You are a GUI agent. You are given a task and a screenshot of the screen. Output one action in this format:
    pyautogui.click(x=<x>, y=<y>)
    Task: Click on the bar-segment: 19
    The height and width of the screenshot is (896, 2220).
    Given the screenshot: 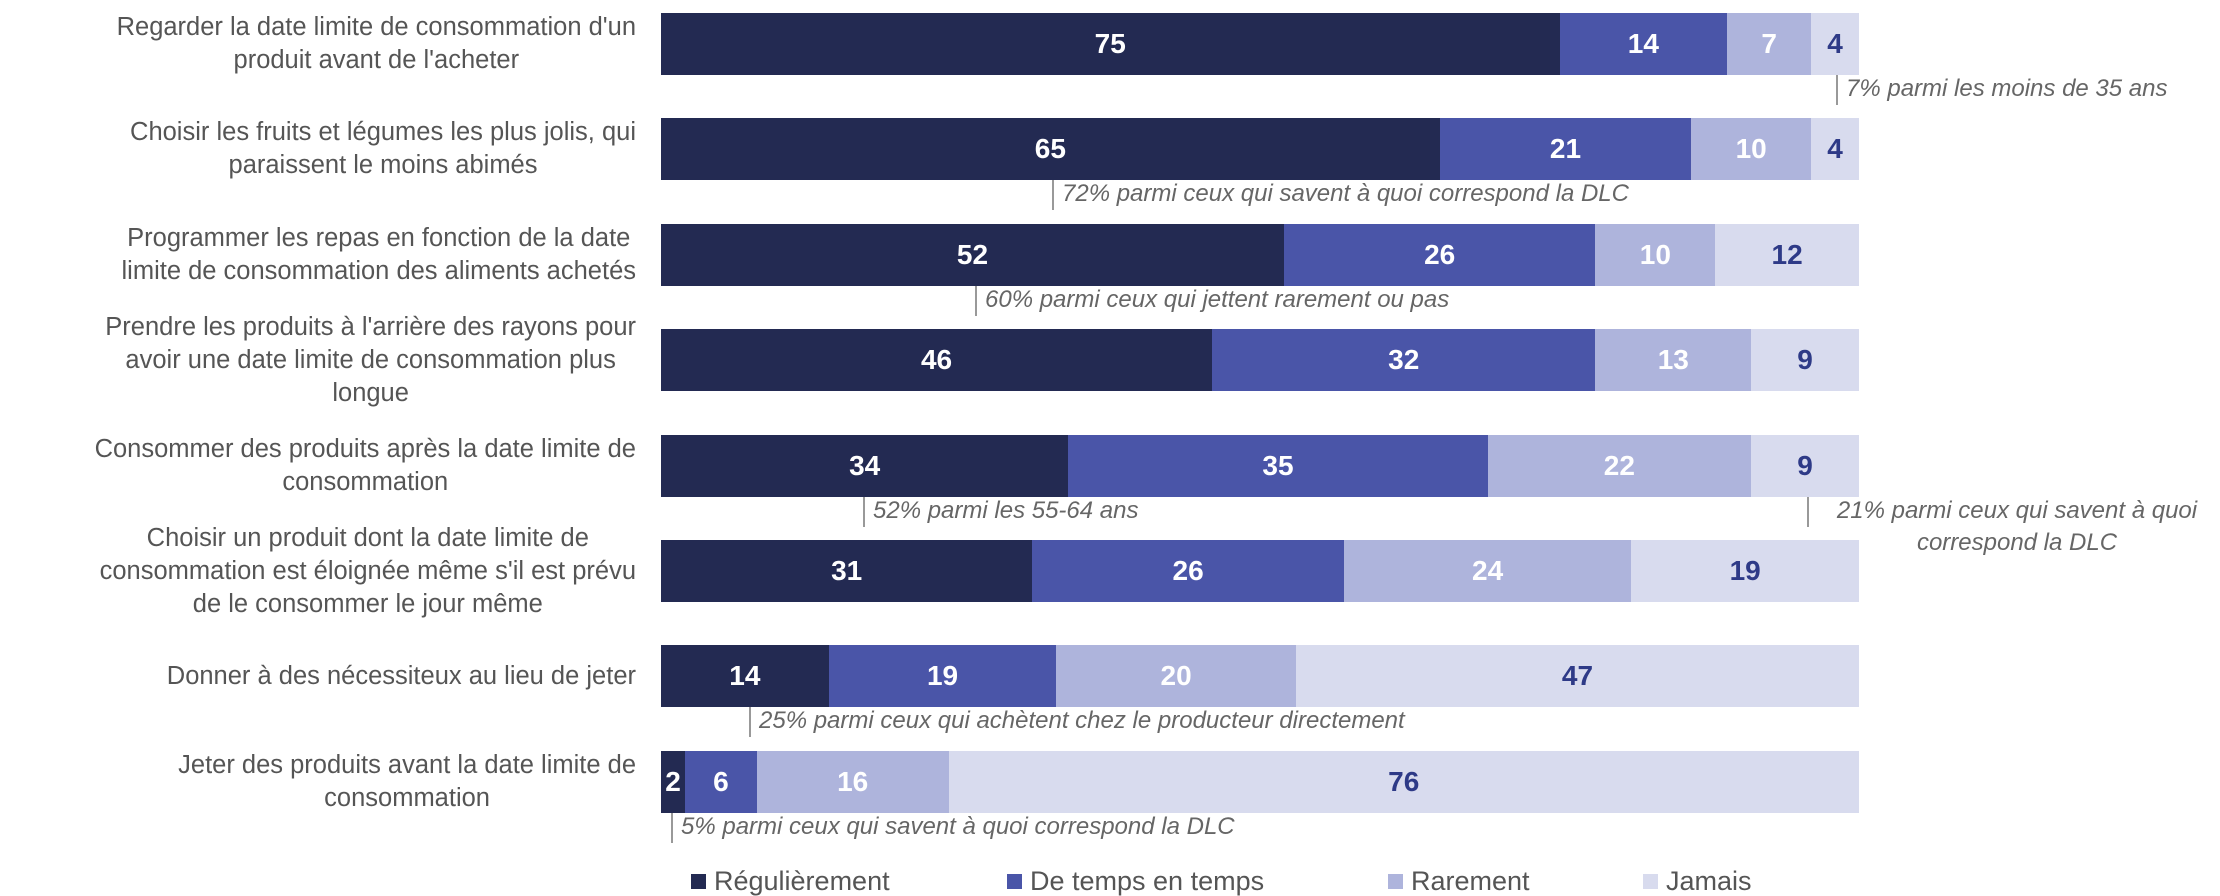 What is the action you would take?
    pyautogui.click(x=942, y=676)
    